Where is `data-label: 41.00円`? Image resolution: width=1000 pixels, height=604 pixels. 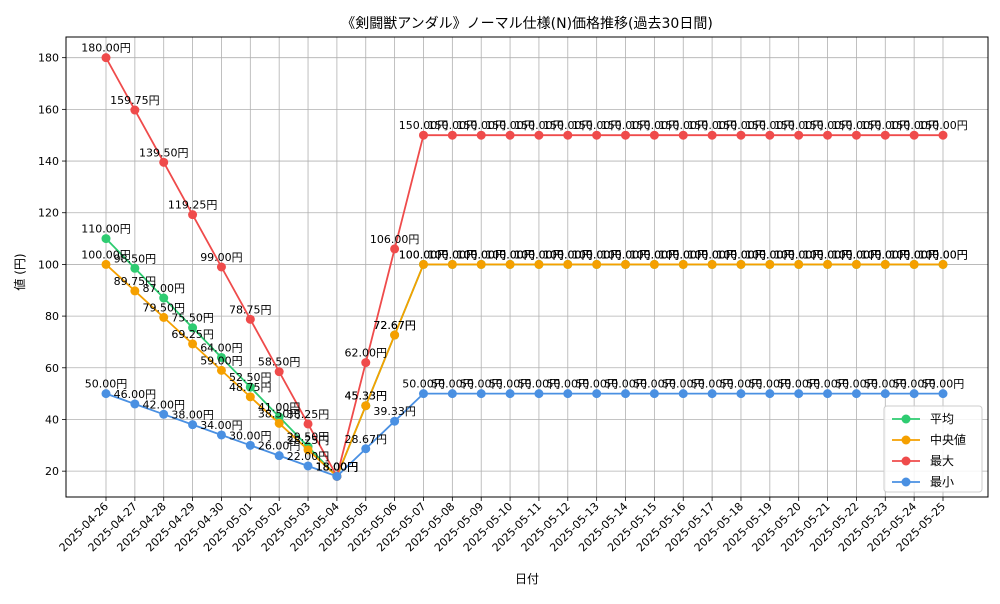
data-label: 41.00円 is located at coordinates (279, 407).